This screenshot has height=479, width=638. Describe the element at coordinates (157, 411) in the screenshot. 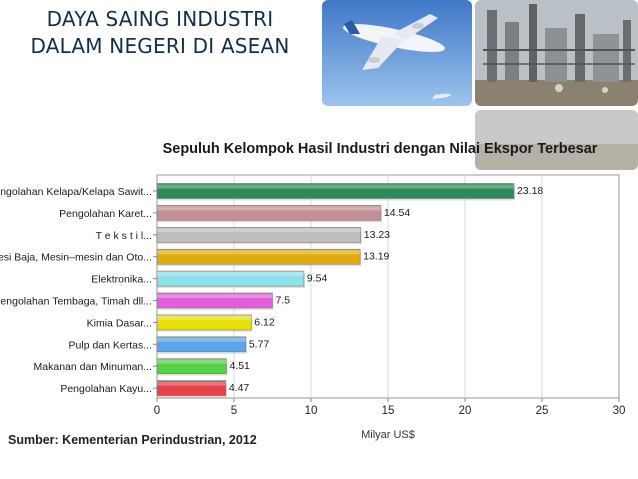

I see `x-tick-label: 0` at that location.